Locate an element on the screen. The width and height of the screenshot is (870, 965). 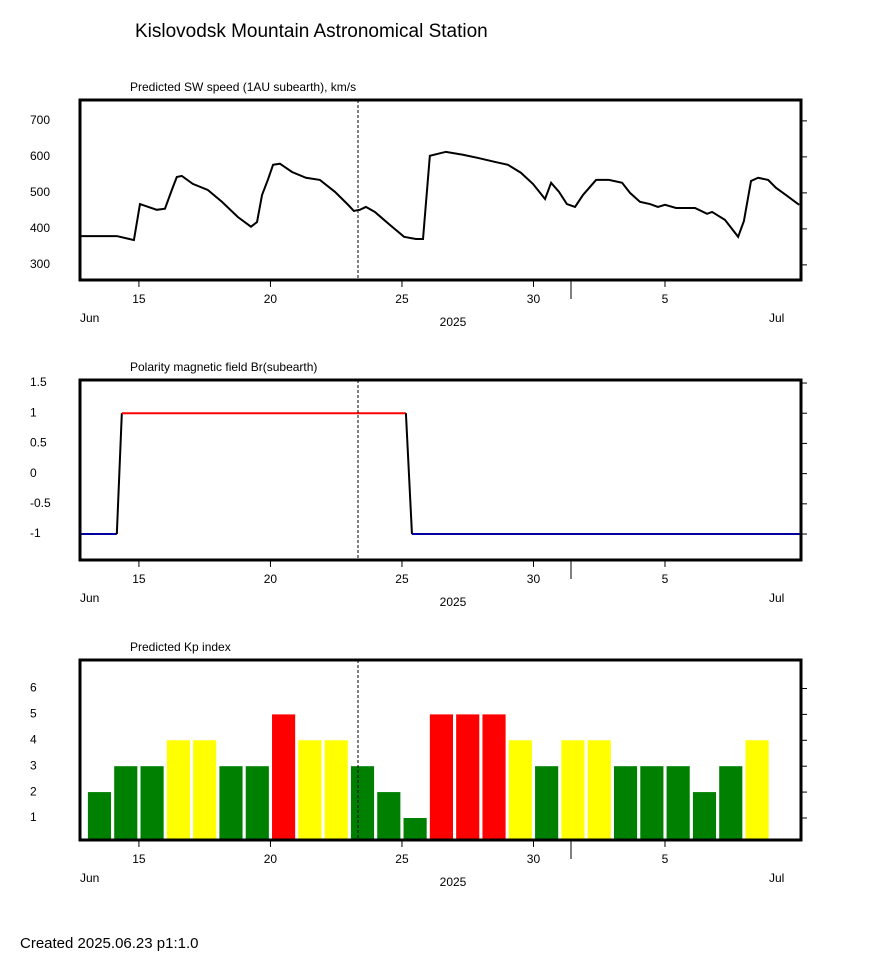
y-tick-label: -1 is located at coordinates (35, 533).